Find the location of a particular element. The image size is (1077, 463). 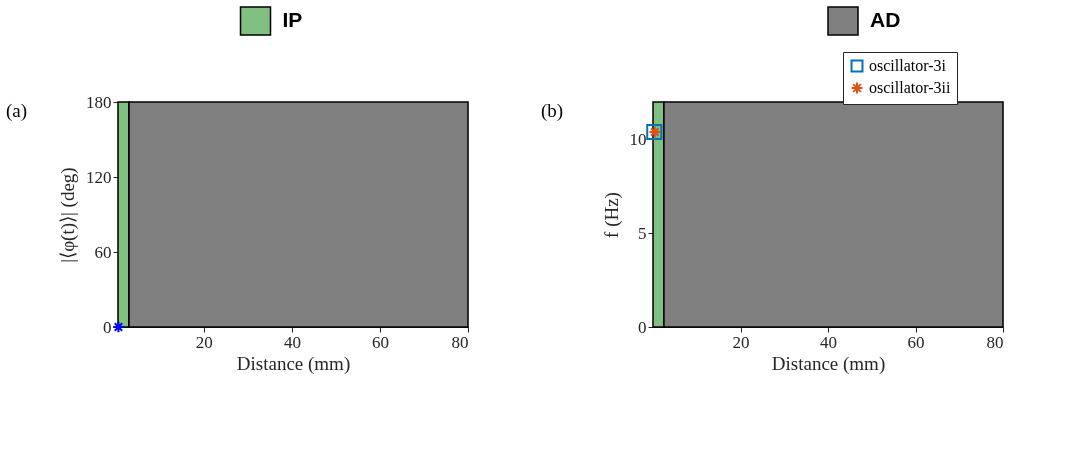

y-tick-label: 120 is located at coordinates (99, 177).